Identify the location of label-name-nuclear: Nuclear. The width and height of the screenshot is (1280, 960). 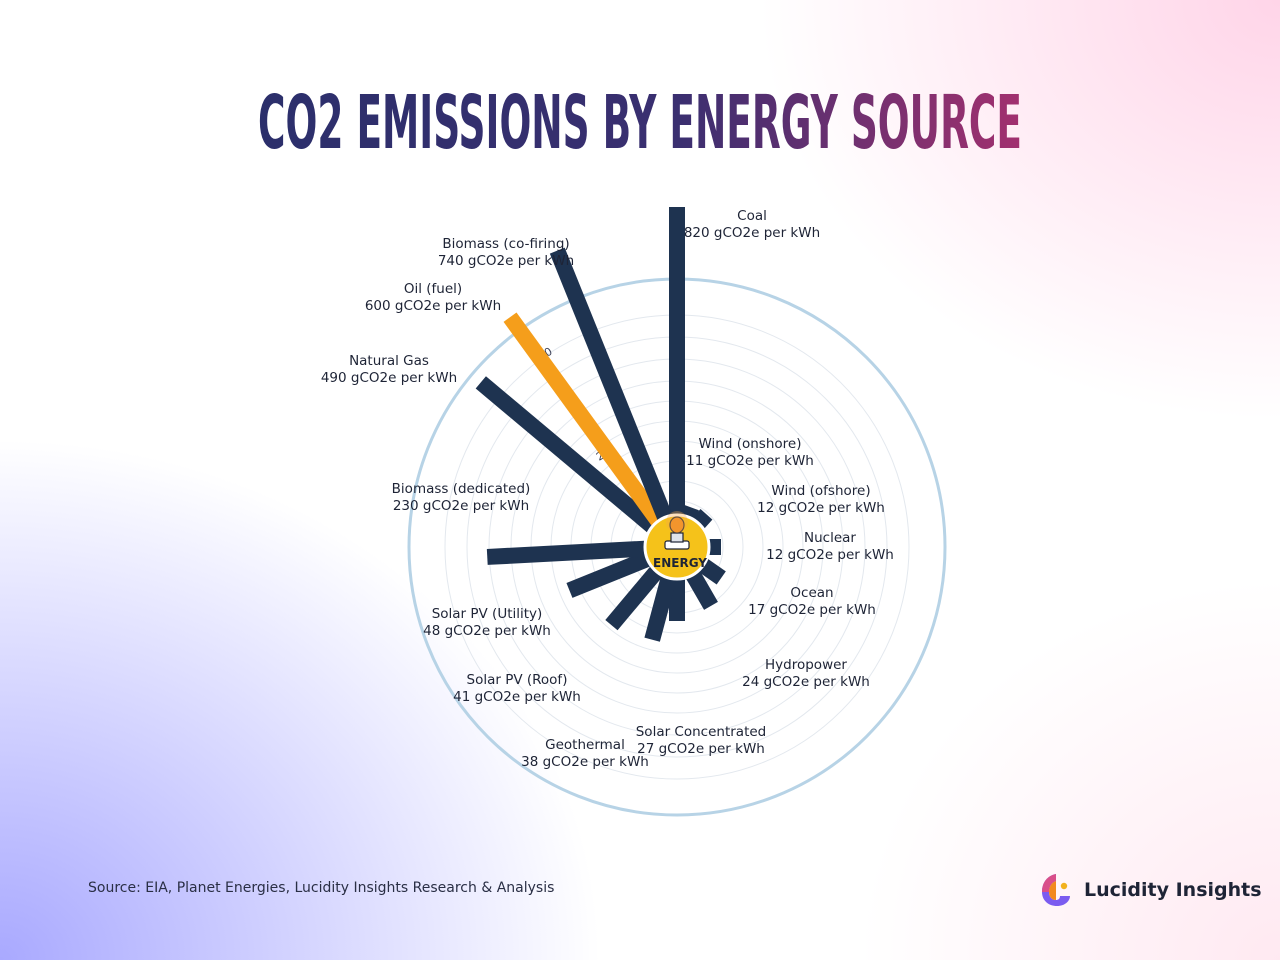
(830, 538).